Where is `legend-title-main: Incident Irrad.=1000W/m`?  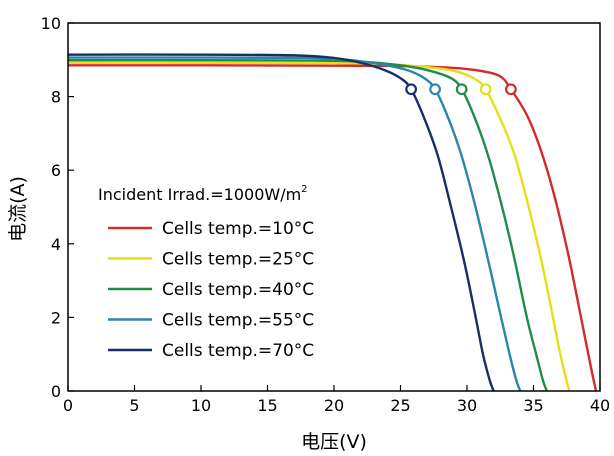
legend-title-main: Incident Irrad.=1000W/m is located at coordinates (199, 194).